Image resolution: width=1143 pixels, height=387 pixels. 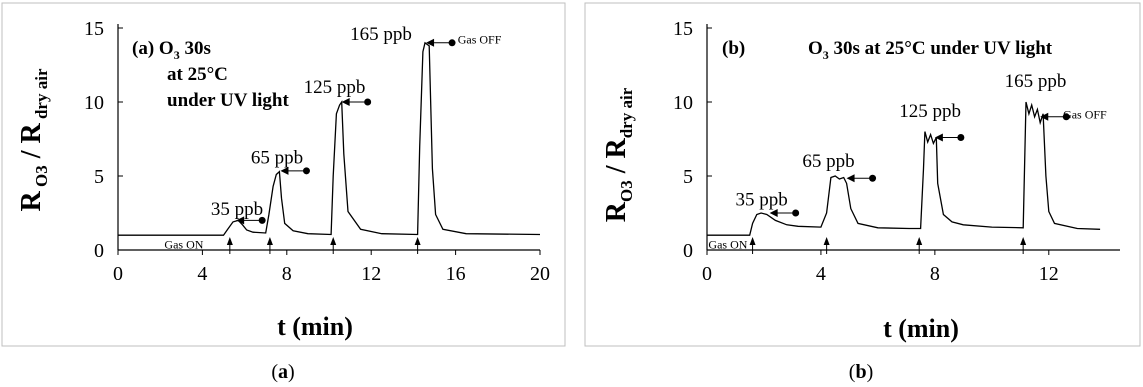 I want to click on x-tick-label: 20, so click(x=540, y=274).